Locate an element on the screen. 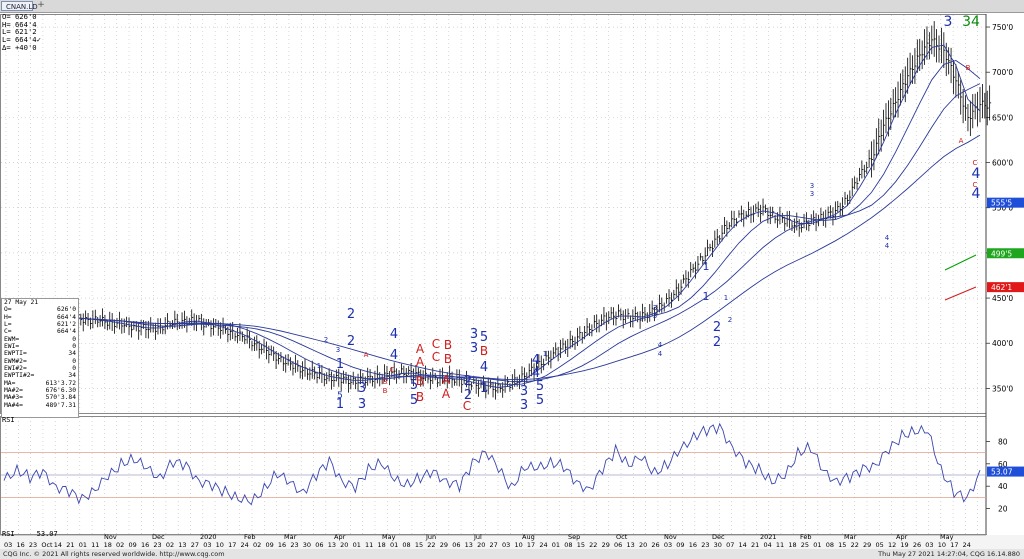  add-tab-button: + is located at coordinates (41, 5).